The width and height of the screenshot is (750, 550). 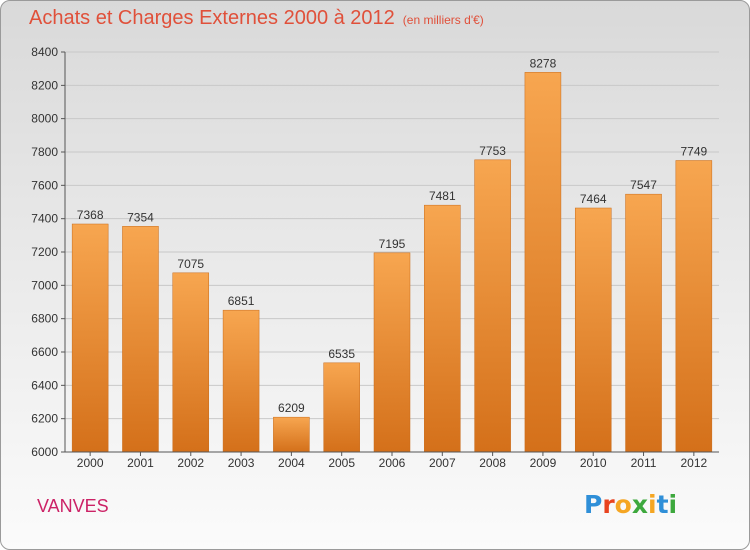 I want to click on chart-title-text: Achats et Charges Externes 2000 à 2012, so click(x=212, y=18).